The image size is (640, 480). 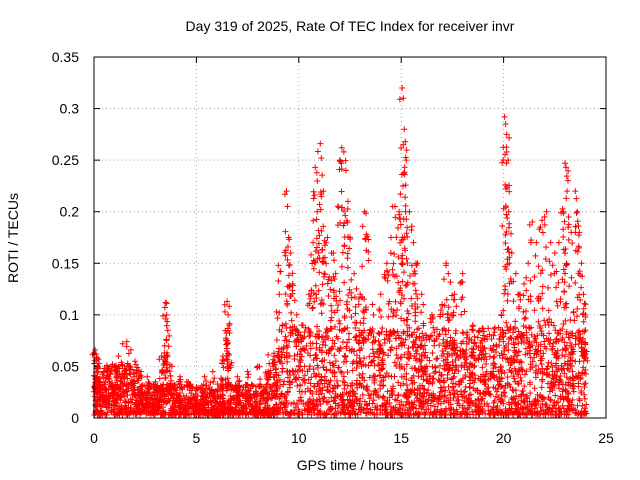 What do you see at coordinates (70, 109) in the screenshot?
I see `y-tick-label: 0.3` at bounding box center [70, 109].